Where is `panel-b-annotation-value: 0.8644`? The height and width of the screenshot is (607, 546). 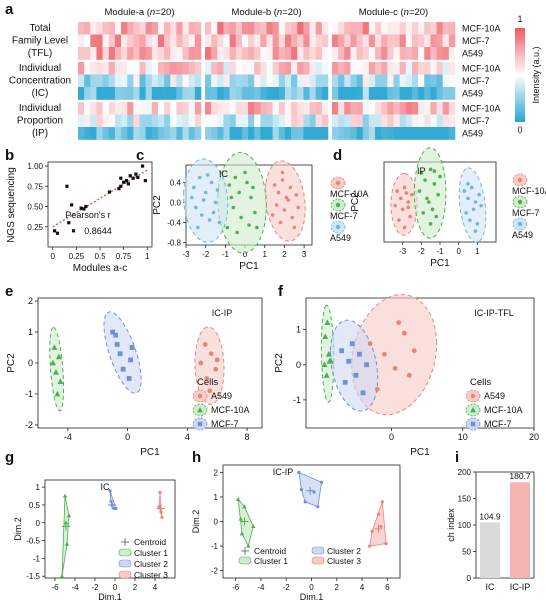
panel-b-annotation-value: 0.8644 is located at coordinates (98, 231).